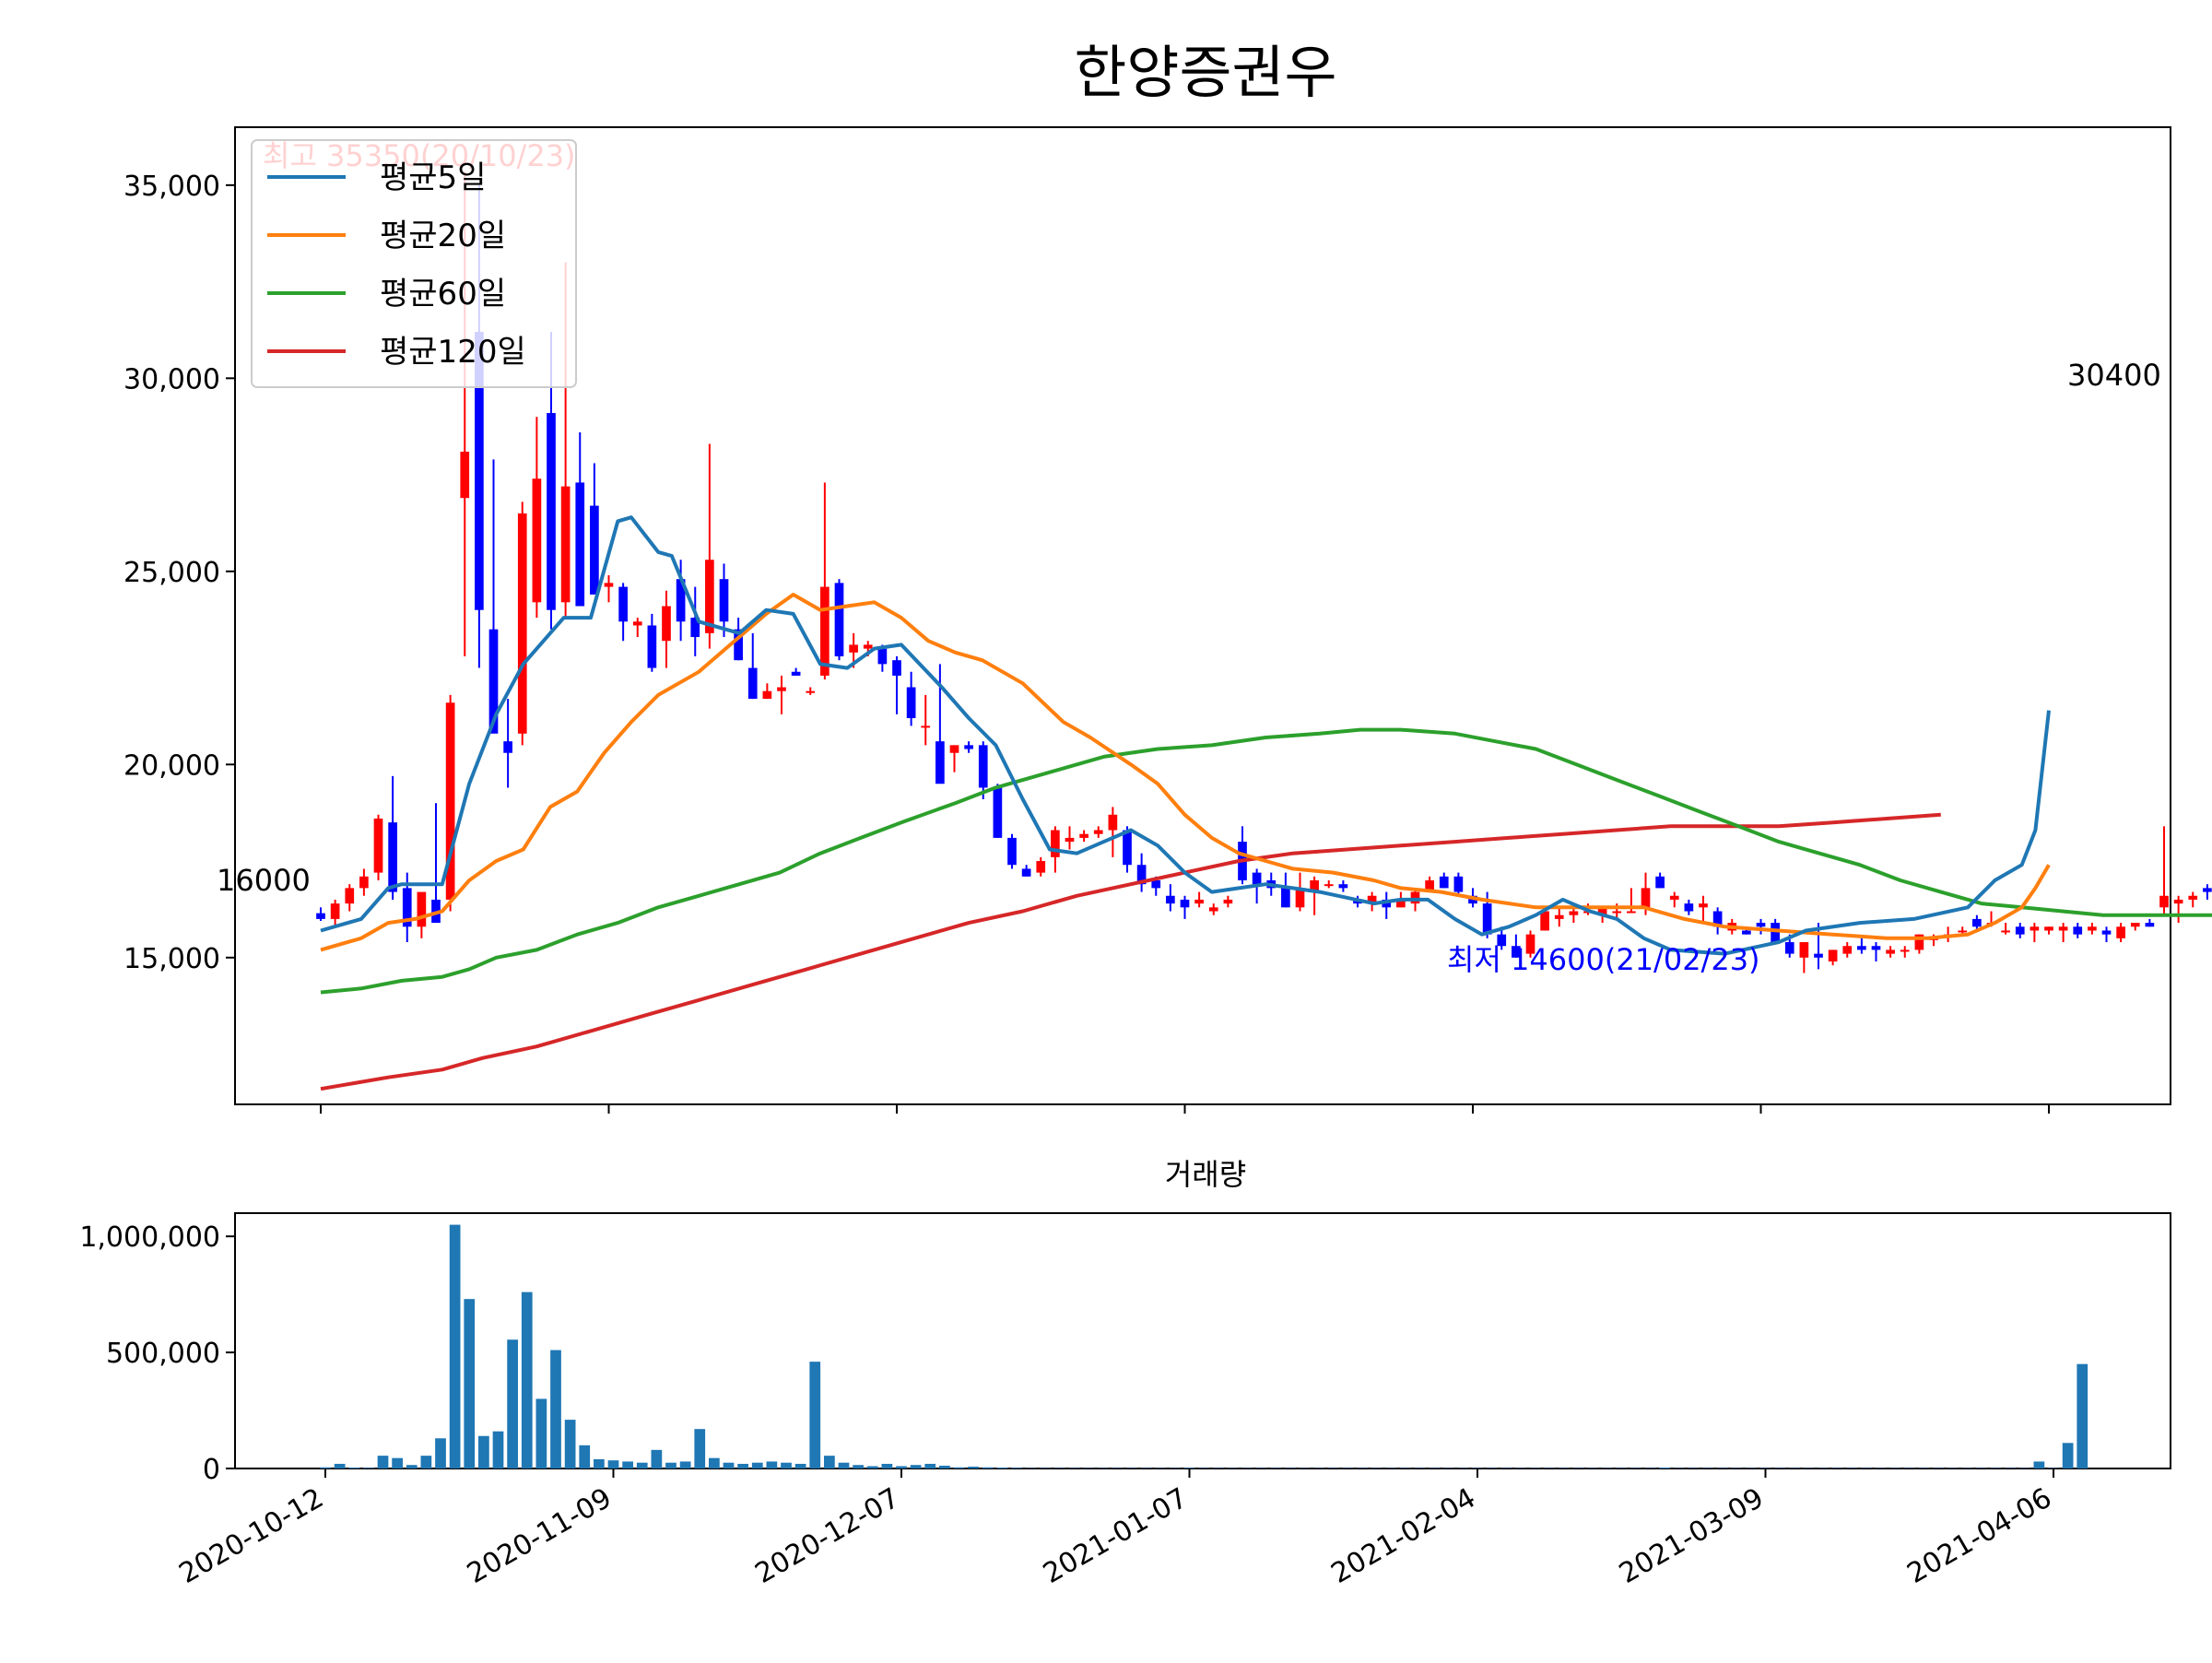 The height and width of the screenshot is (1663, 2212). Describe the element at coordinates (443, 236) in the screenshot. I see `legend-label: 평균20일` at that location.